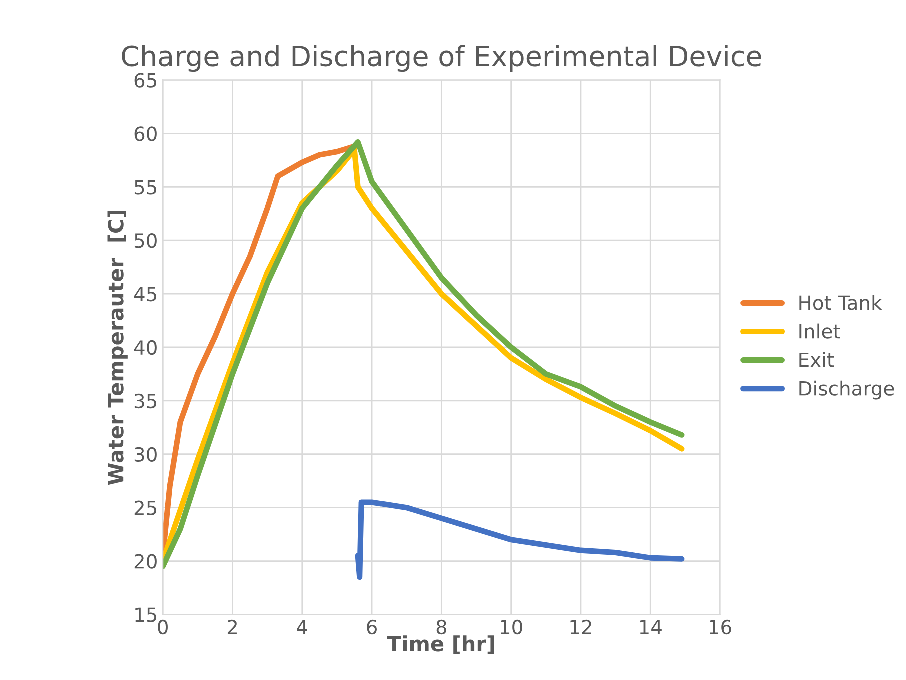  I want to click on x-axis-title: Time [hr], so click(440, 645).